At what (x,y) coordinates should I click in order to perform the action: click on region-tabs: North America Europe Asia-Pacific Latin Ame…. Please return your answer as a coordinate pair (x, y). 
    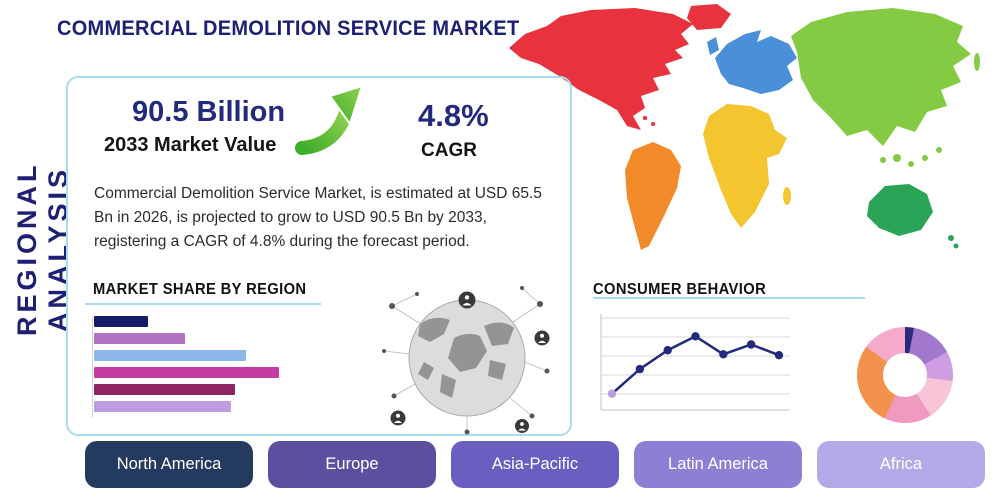
    Looking at the image, I should click on (535, 464).